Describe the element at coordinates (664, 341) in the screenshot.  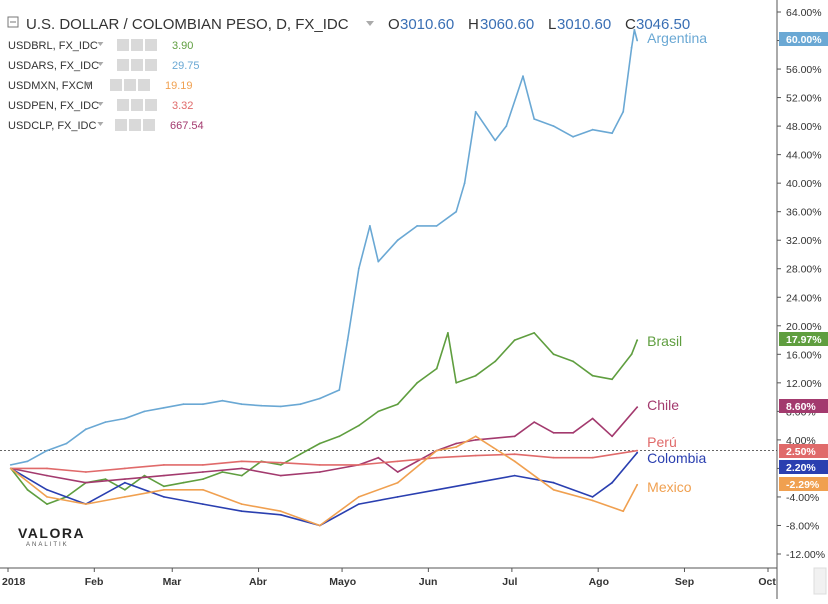
I see `series-annotation: Brasil` at that location.